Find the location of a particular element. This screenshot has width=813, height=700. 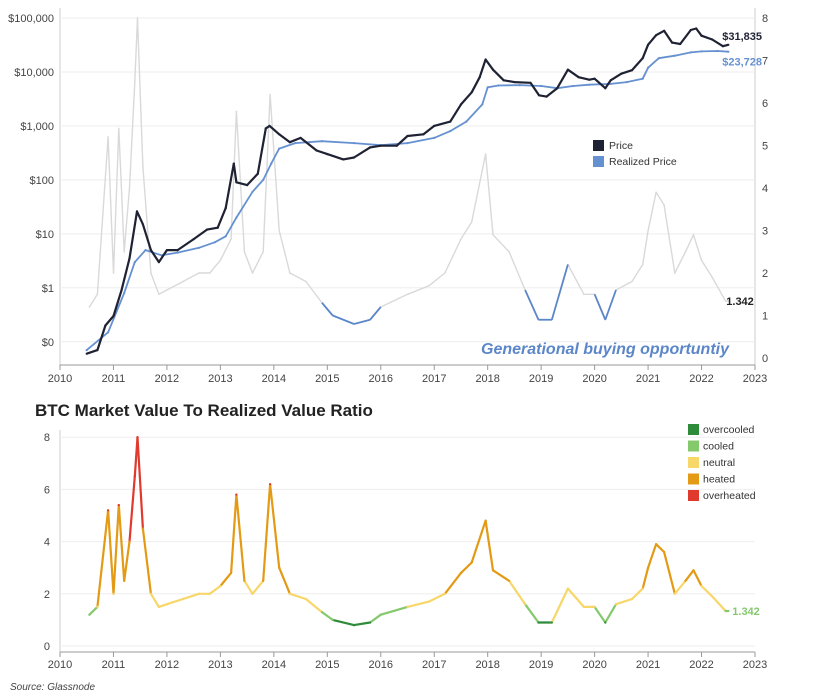

top-legend: Price Realized Price is located at coordinates (635, 154).